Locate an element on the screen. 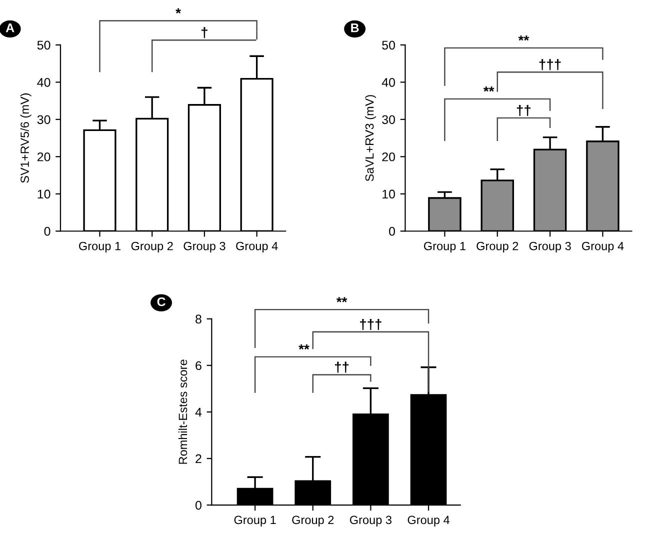 The width and height of the screenshot is (672, 535). y-axis-title: SaVL+RV3 (mV) is located at coordinates (370, 138).